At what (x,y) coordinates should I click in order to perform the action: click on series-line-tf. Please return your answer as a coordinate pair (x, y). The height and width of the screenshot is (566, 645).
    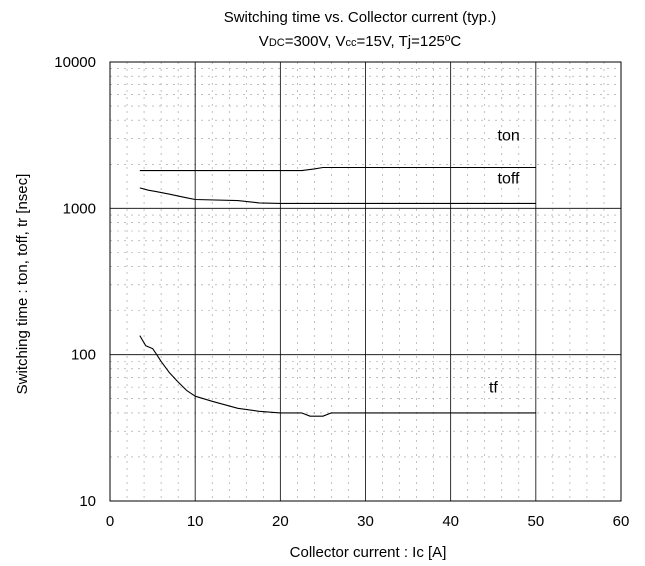
    Looking at the image, I should click on (337, 376).